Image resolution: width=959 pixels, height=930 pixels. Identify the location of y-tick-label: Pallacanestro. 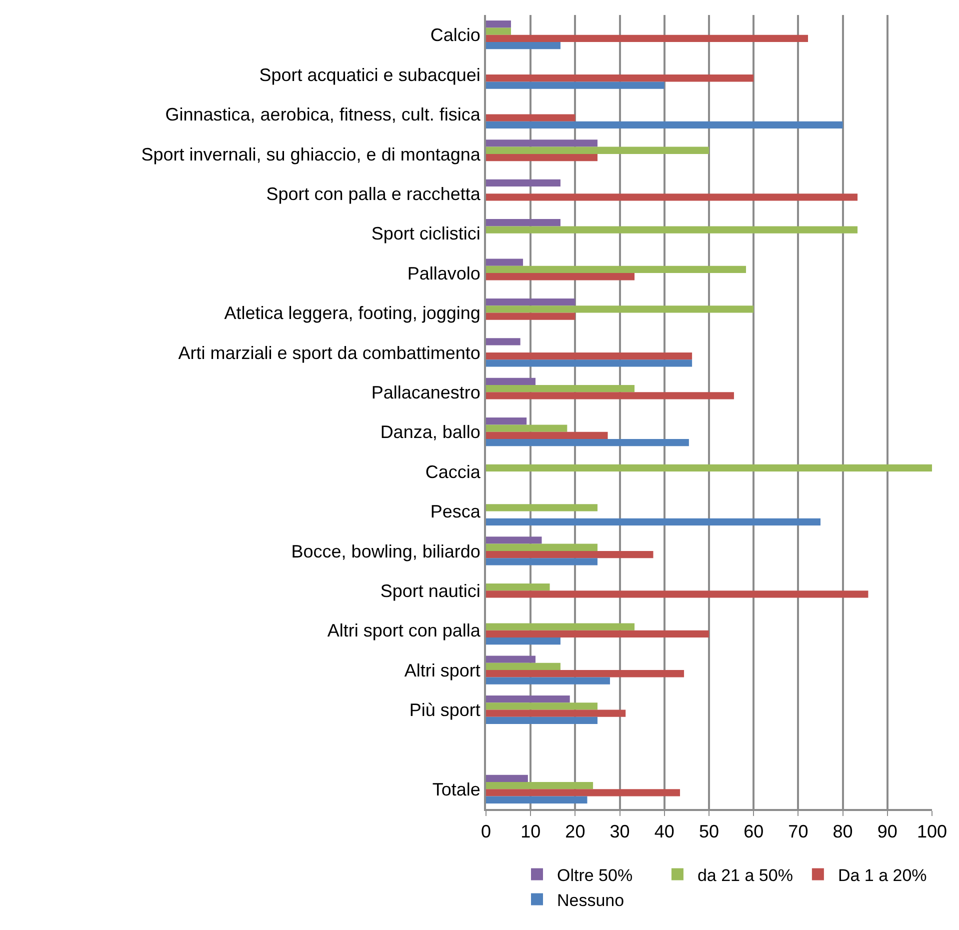
(425, 392).